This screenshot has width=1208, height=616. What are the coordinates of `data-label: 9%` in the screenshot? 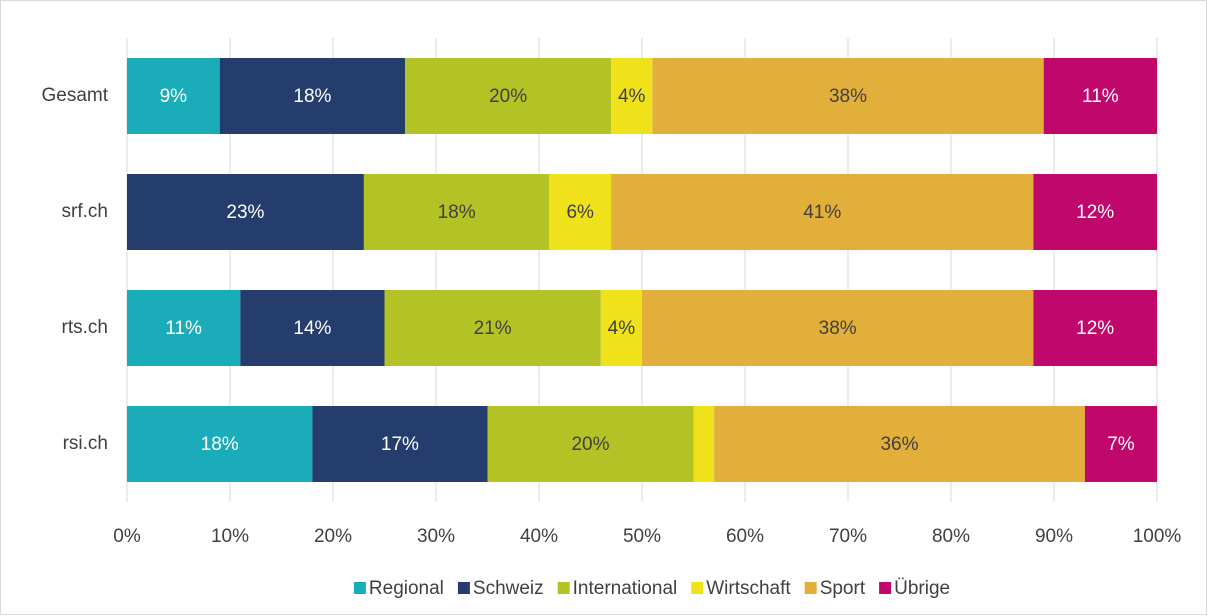 It's located at (174, 96).